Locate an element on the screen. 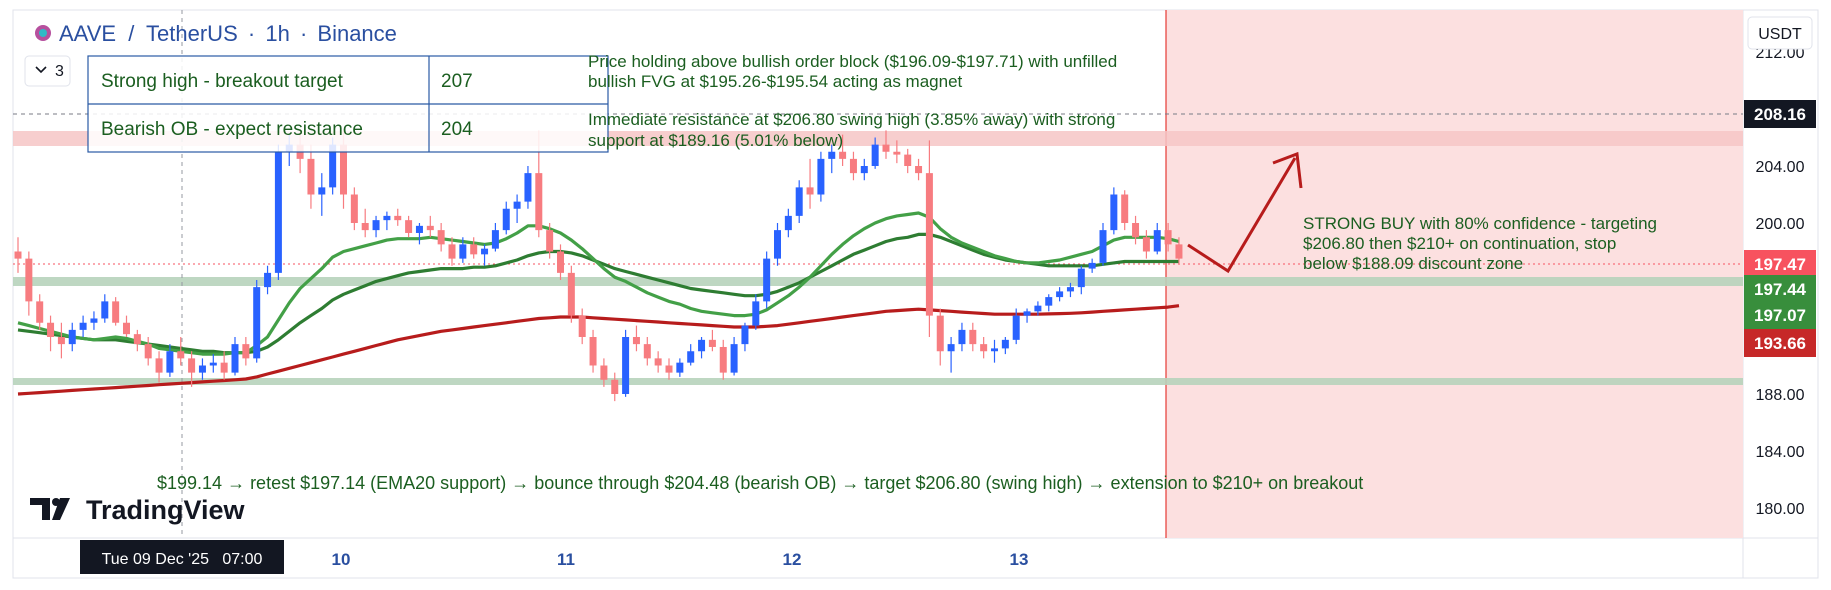 This screenshot has height=590, width=1831. bullish-ob-zone is located at coordinates (878, 281).